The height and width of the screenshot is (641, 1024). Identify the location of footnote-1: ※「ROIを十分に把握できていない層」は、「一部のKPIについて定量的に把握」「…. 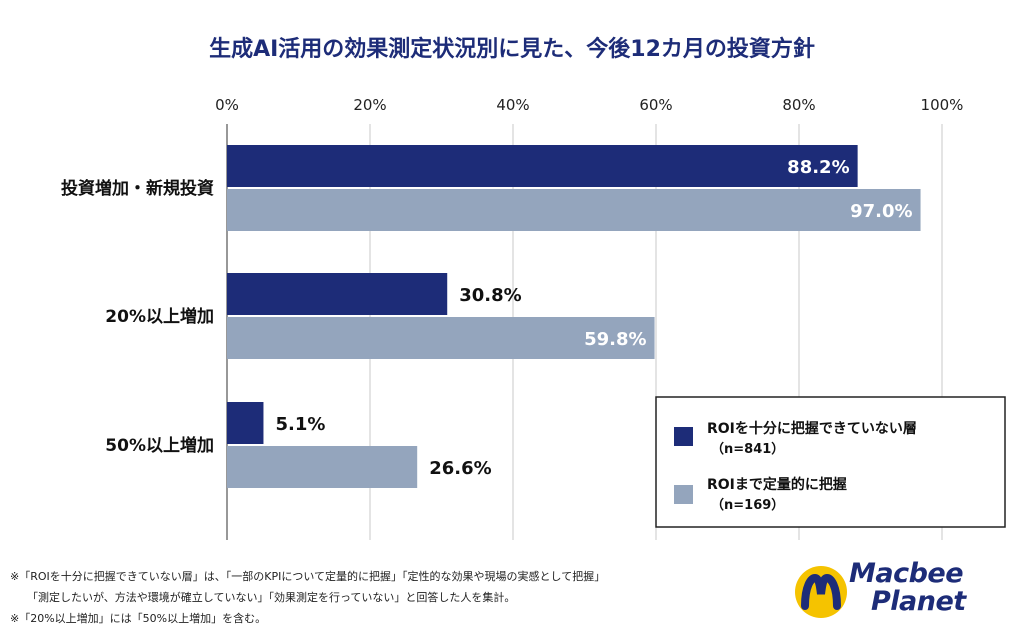
(308, 576).